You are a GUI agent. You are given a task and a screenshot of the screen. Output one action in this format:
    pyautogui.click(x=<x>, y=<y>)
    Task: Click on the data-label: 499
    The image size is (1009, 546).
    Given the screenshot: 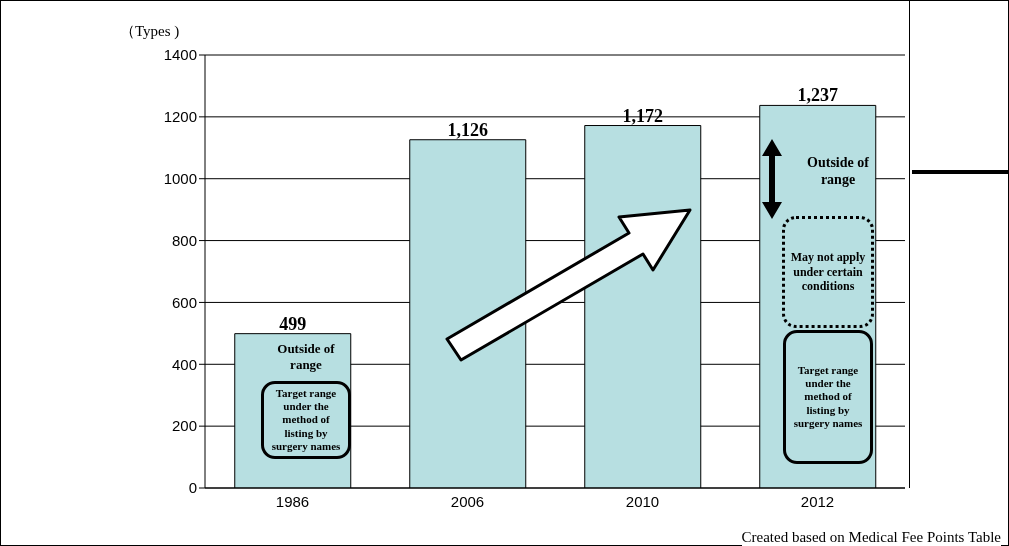 What is the action you would take?
    pyautogui.click(x=293, y=323)
    